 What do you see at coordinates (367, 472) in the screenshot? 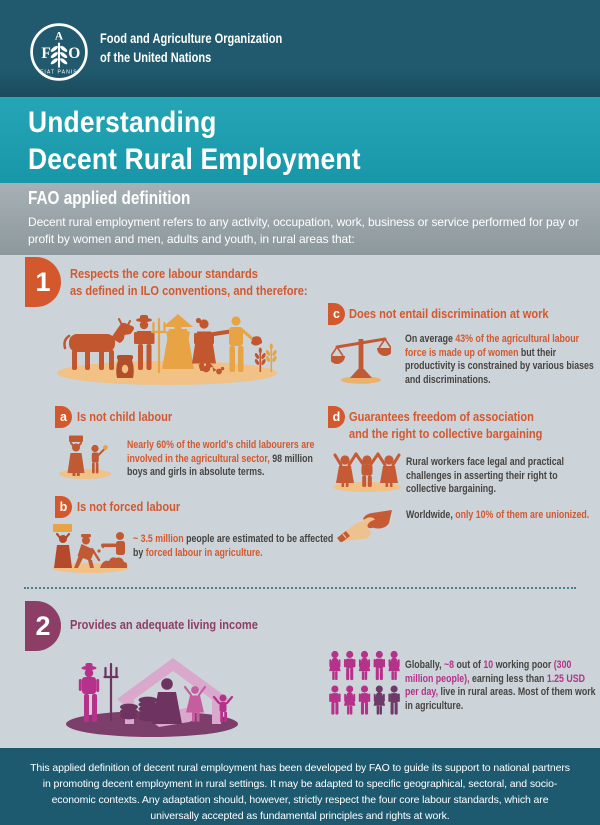
I see `association-icon` at bounding box center [367, 472].